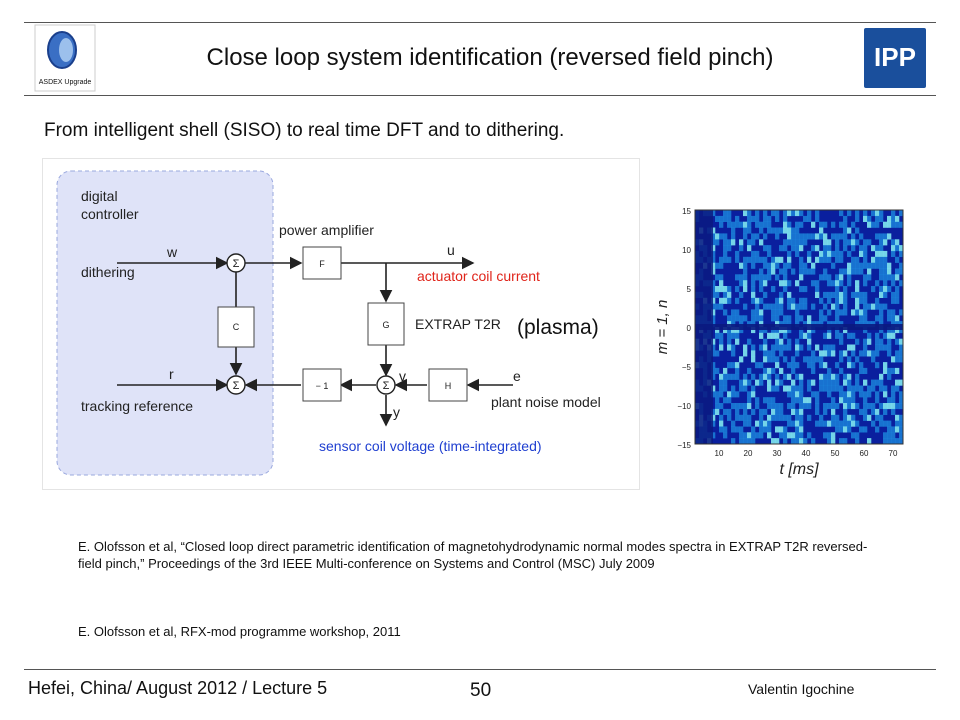 The width and height of the screenshot is (960, 720). Describe the element at coordinates (893, 453) in the screenshot. I see `x-tick-label: 70` at that location.